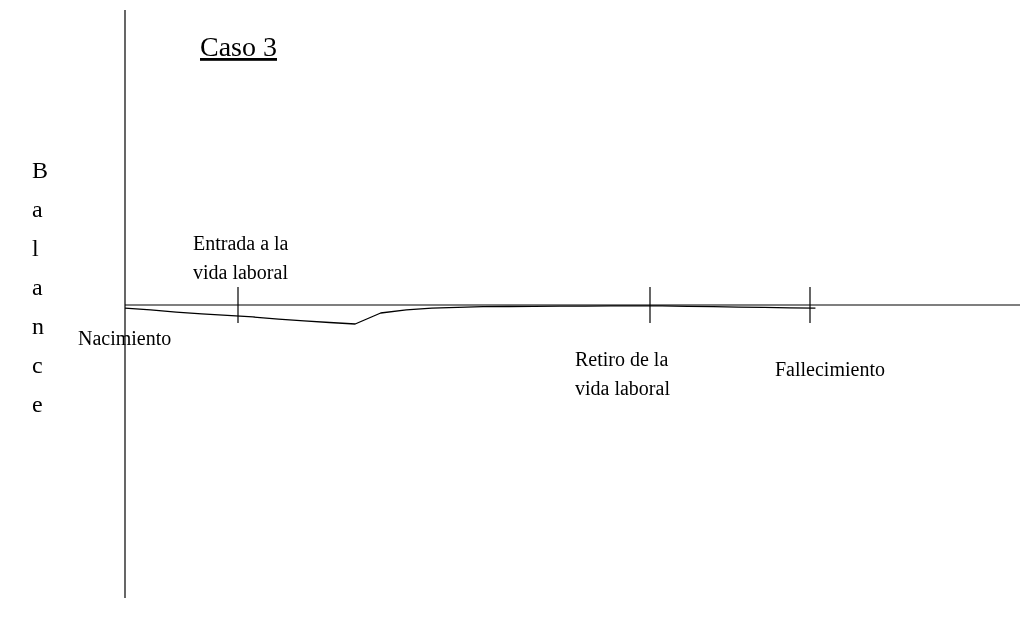 This screenshot has height=626, width=1022. I want to click on text: Retiro de la vida laboral, so click(623, 373).